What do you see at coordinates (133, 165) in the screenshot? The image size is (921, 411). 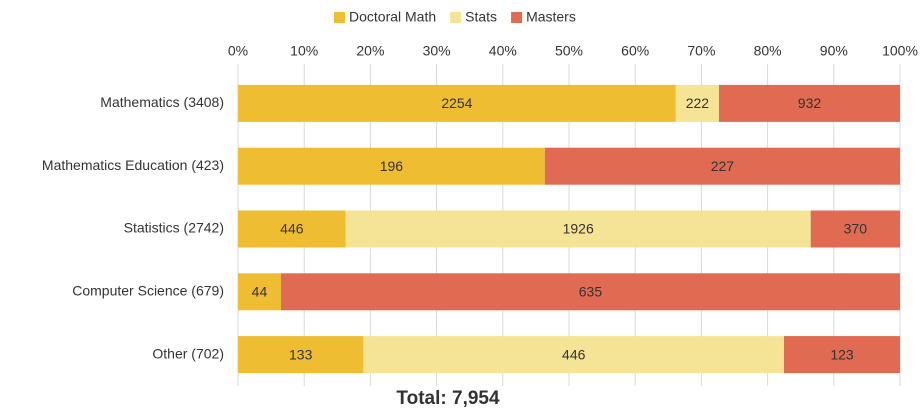 I see `y-tick-label: Mathematics Education (423)` at bounding box center [133, 165].